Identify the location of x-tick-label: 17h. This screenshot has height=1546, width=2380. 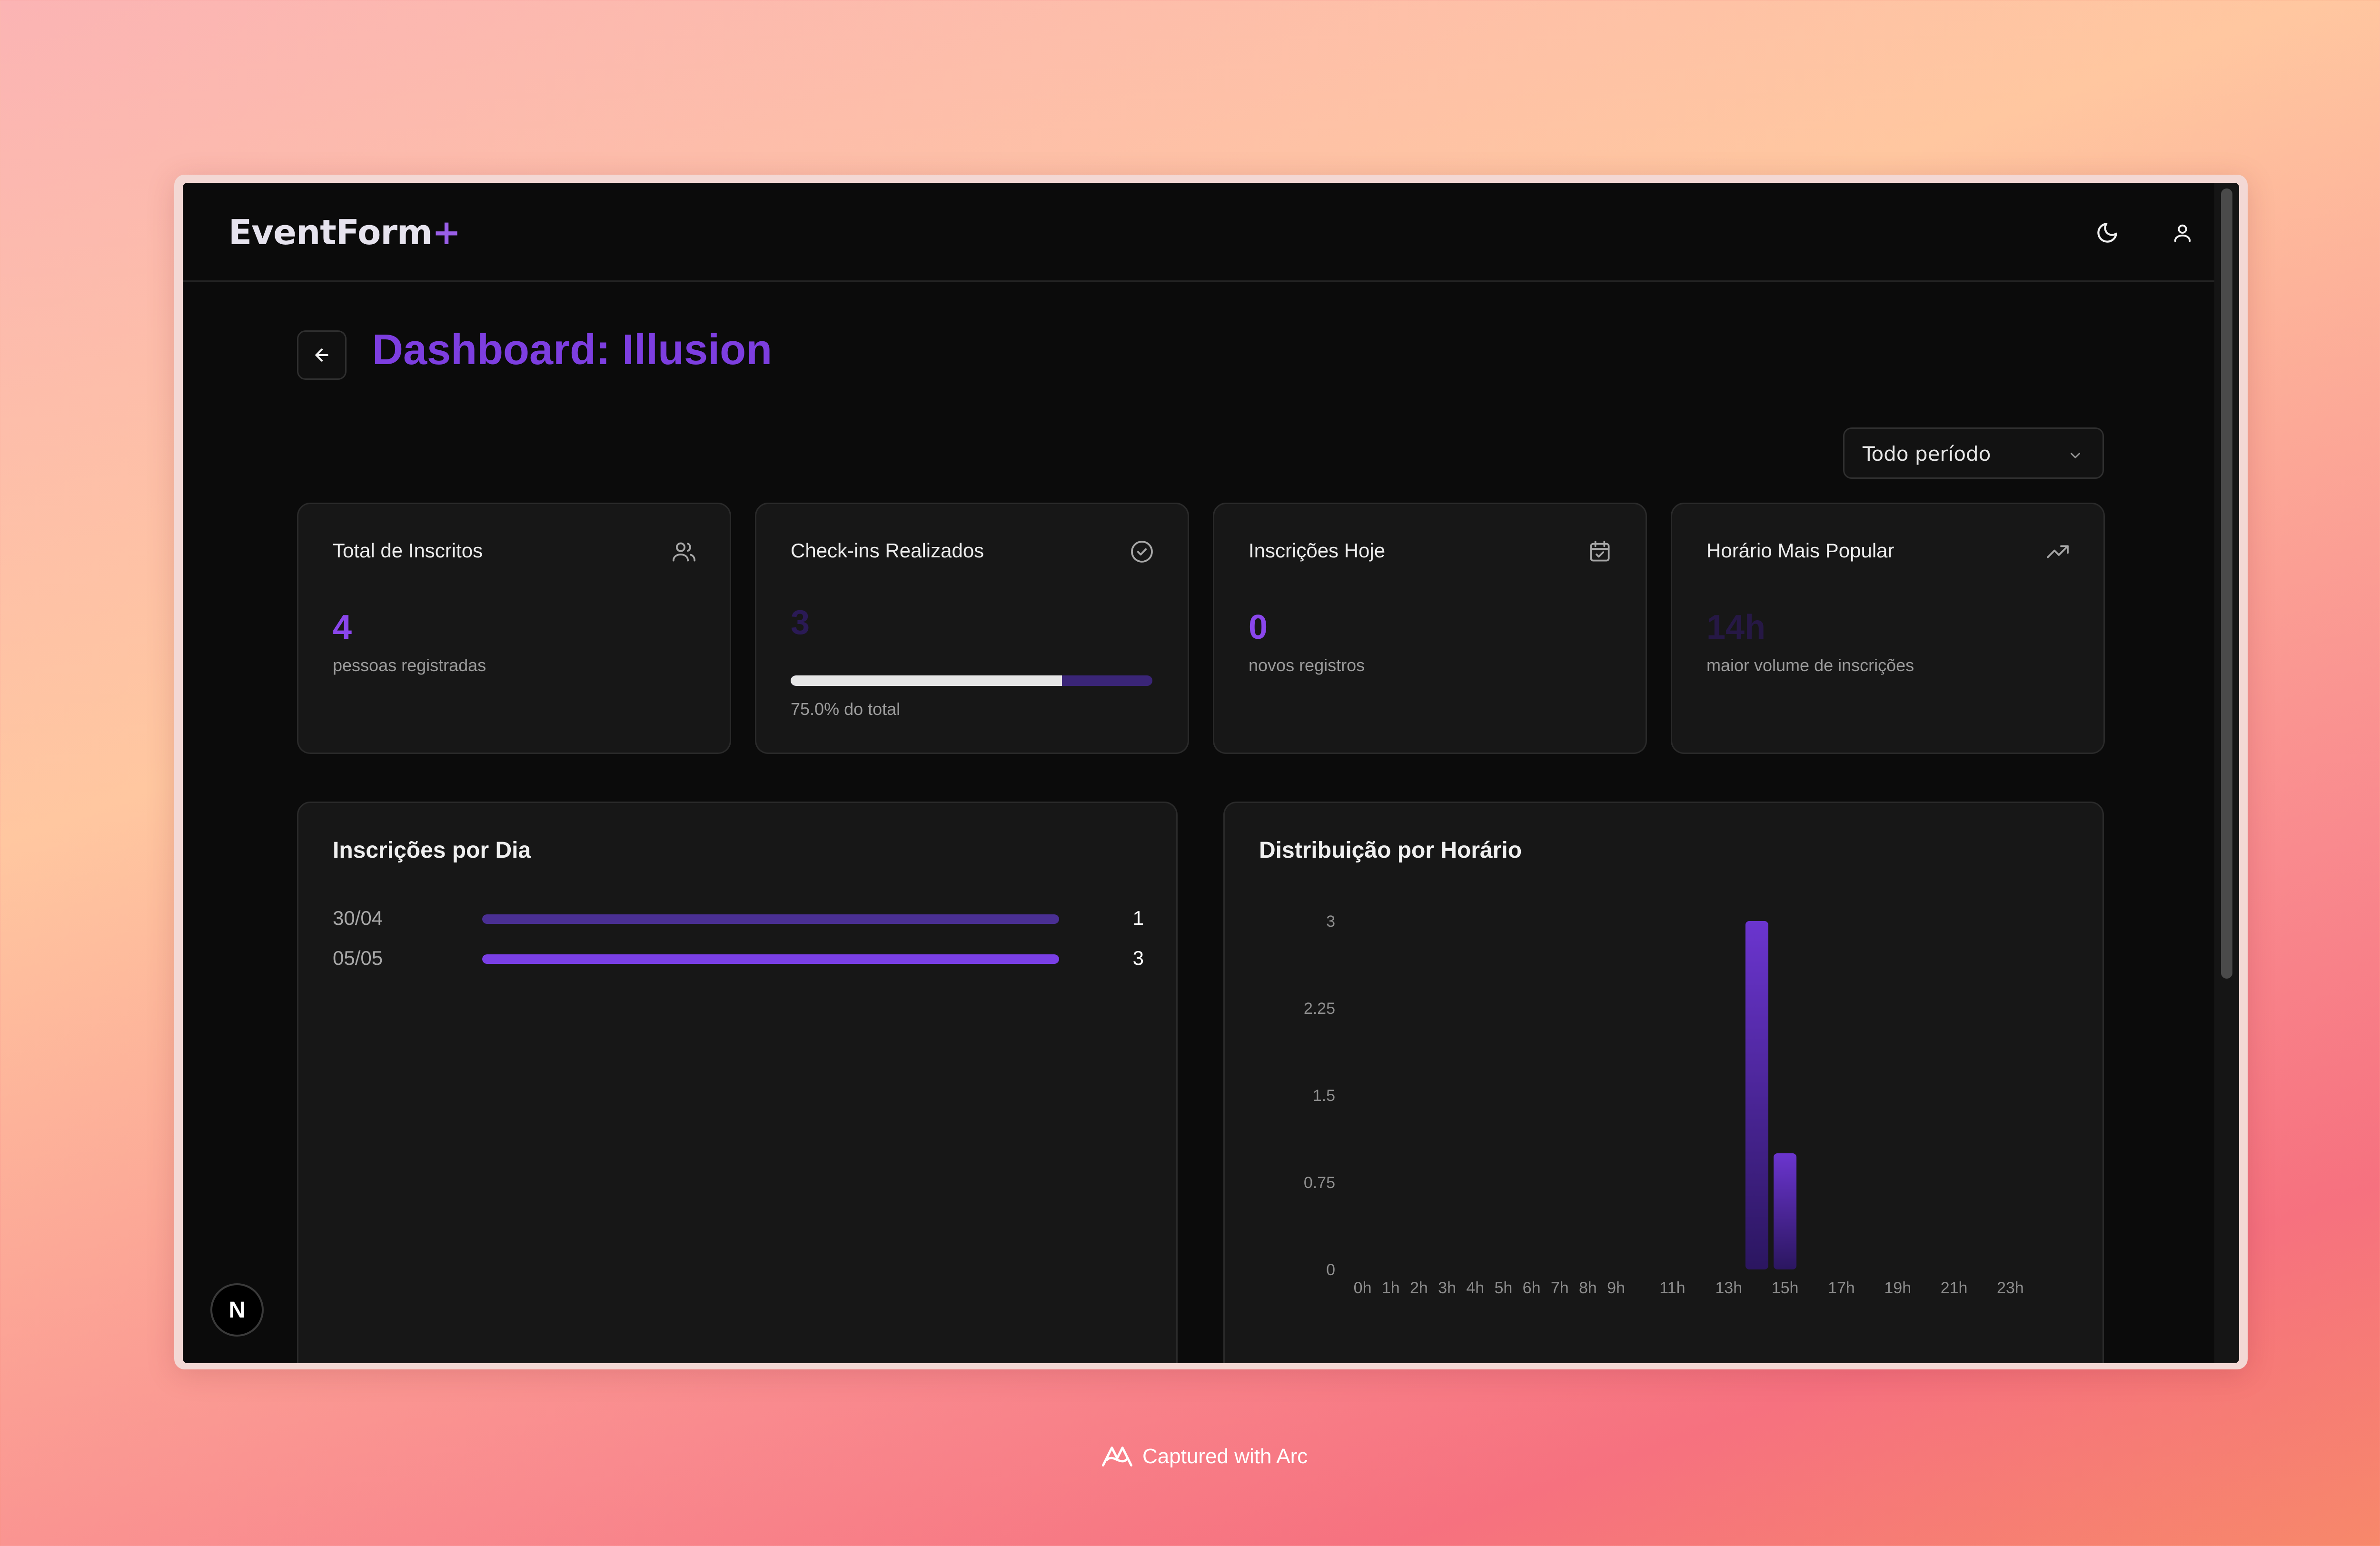
(1841, 1288).